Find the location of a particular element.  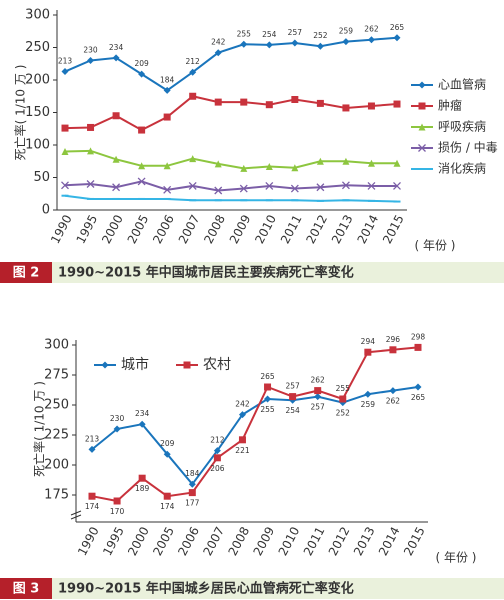

data-label: 221 is located at coordinates (242, 450).